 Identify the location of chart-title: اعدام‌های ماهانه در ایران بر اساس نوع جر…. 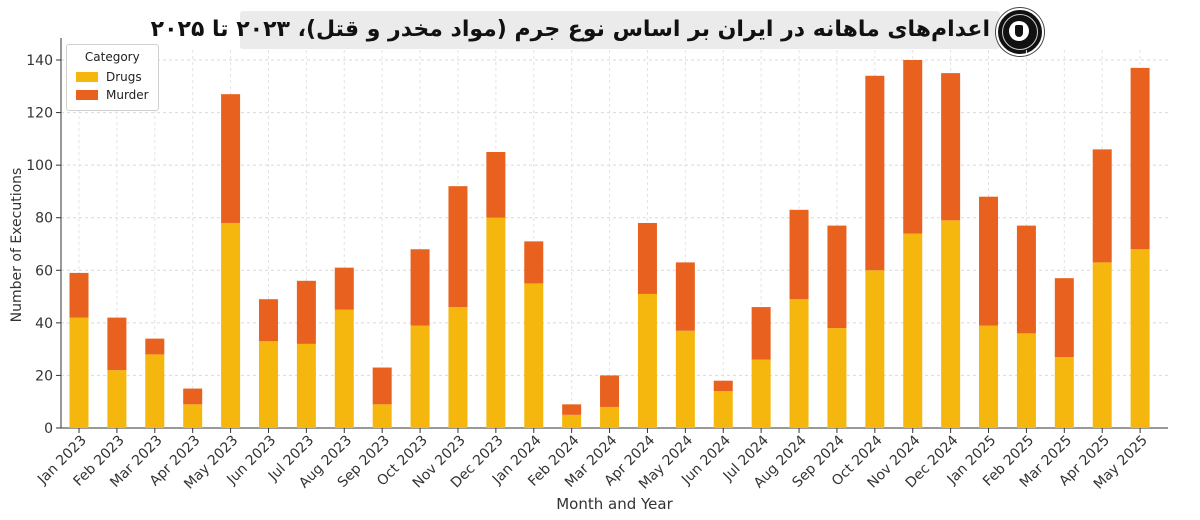
(570, 29).